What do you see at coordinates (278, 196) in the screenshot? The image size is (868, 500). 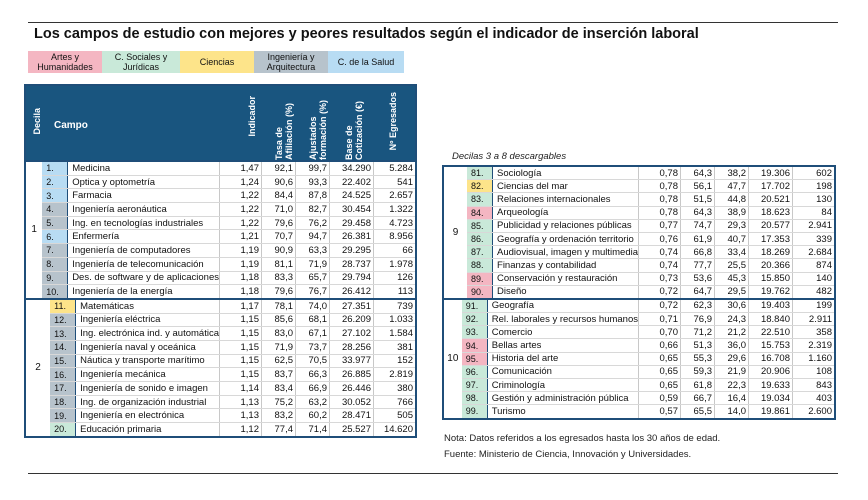 I see `afiliacion-cell: 84,4` at bounding box center [278, 196].